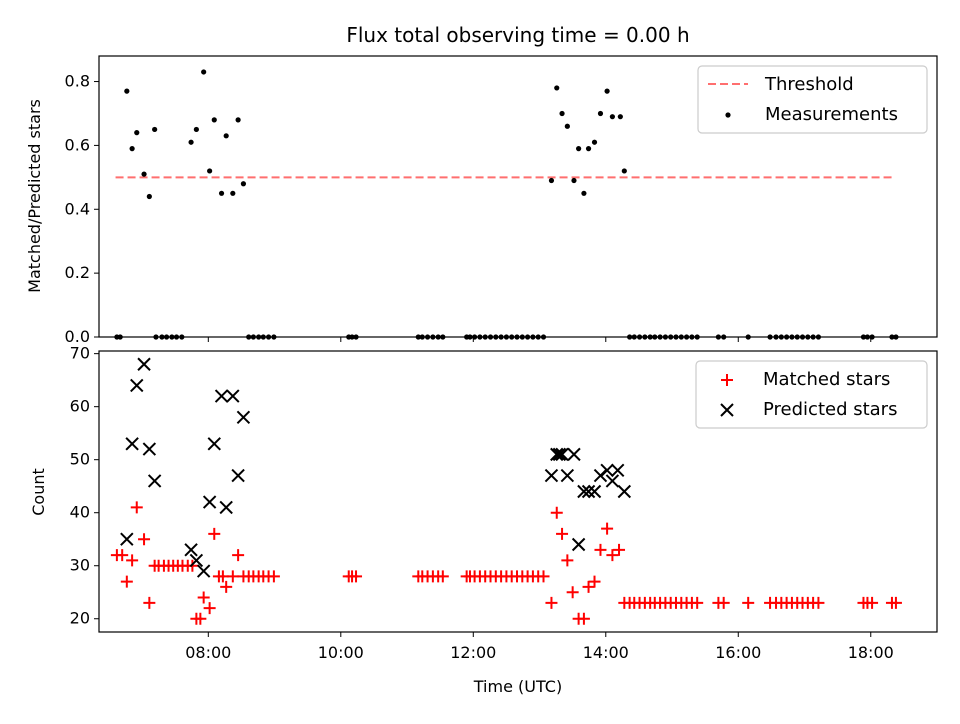  Describe the element at coordinates (34, 196) in the screenshot. I see `ratio-y-axis-label: Matched/Predicted stars` at that location.